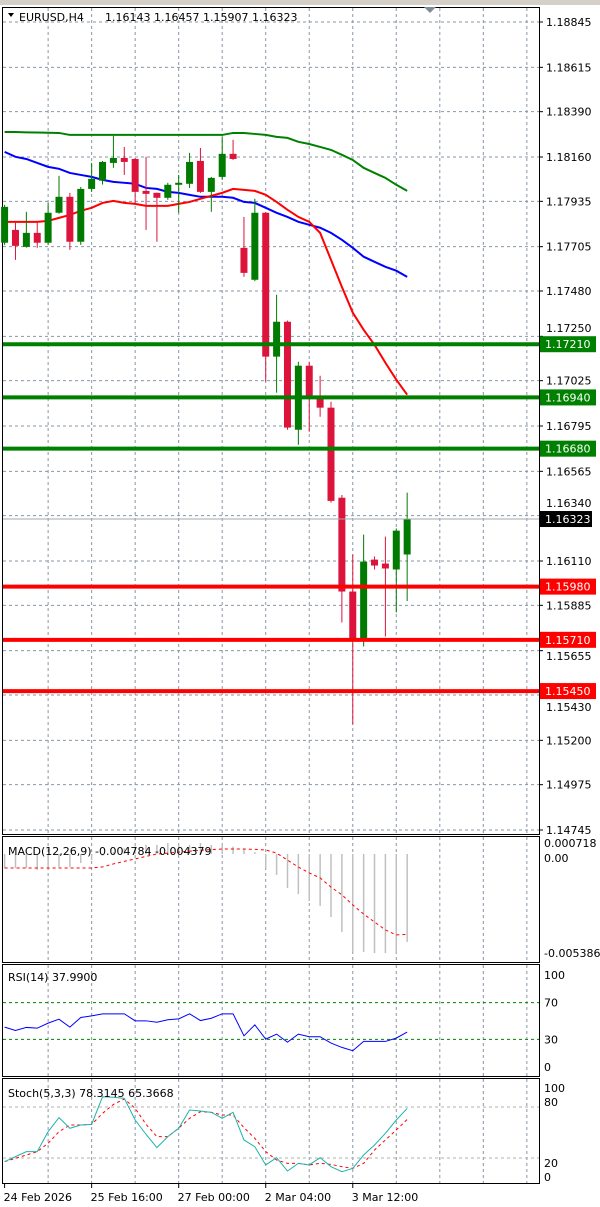  What do you see at coordinates (38, 1197) in the screenshot?
I see `time-axis-label: 24 Feb 2026` at bounding box center [38, 1197].